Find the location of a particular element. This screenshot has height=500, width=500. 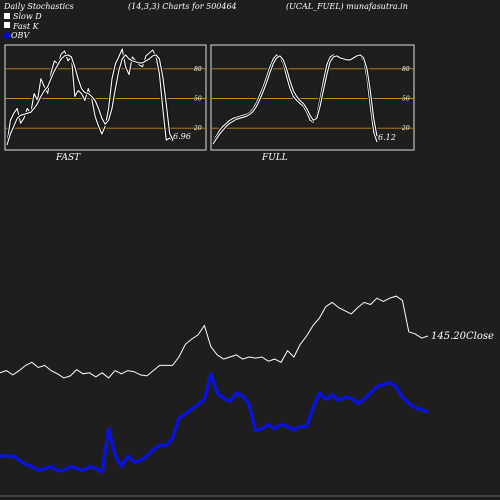

close-price-label: 145.20Close is located at coordinates (462, 336).